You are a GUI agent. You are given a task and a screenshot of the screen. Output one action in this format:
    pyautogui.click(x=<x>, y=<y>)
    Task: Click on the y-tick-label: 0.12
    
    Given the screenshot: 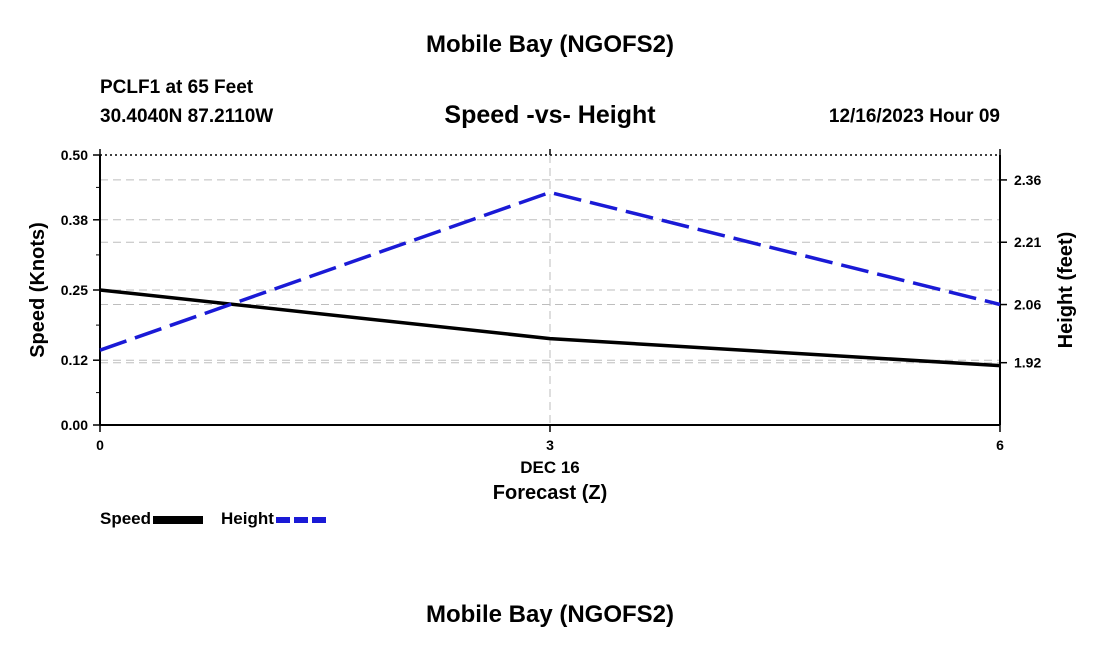 What is the action you would take?
    pyautogui.click(x=74, y=360)
    